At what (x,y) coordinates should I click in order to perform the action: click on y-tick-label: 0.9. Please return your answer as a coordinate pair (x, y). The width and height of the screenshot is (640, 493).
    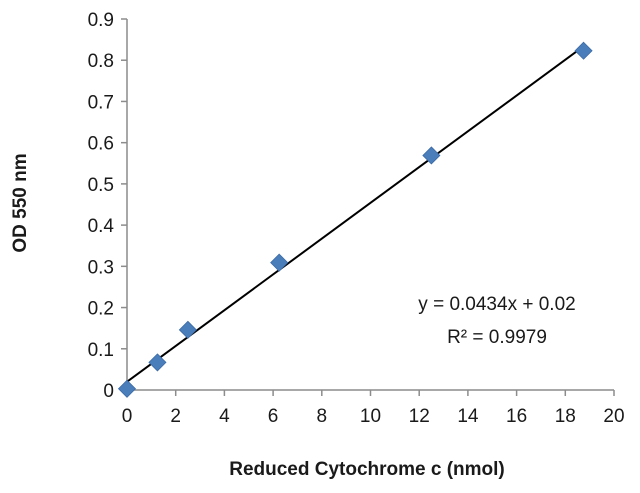
    Looking at the image, I should click on (101, 20).